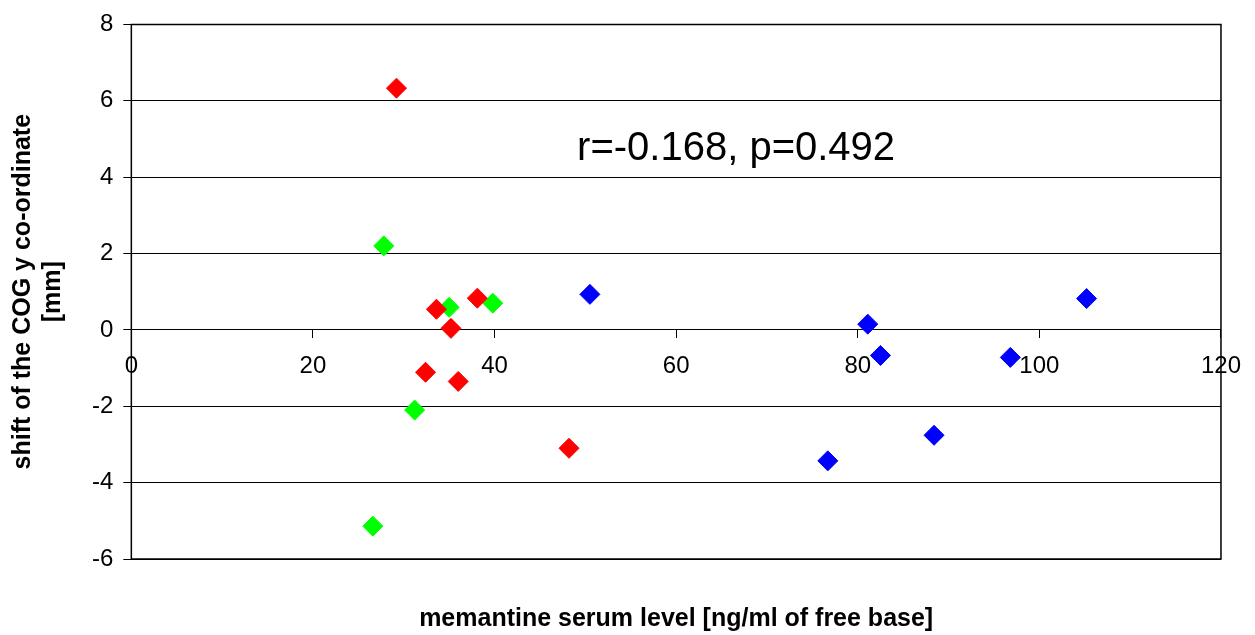 Image resolution: width=1255 pixels, height=635 pixels. I want to click on y-tick-label: 2, so click(106, 252).